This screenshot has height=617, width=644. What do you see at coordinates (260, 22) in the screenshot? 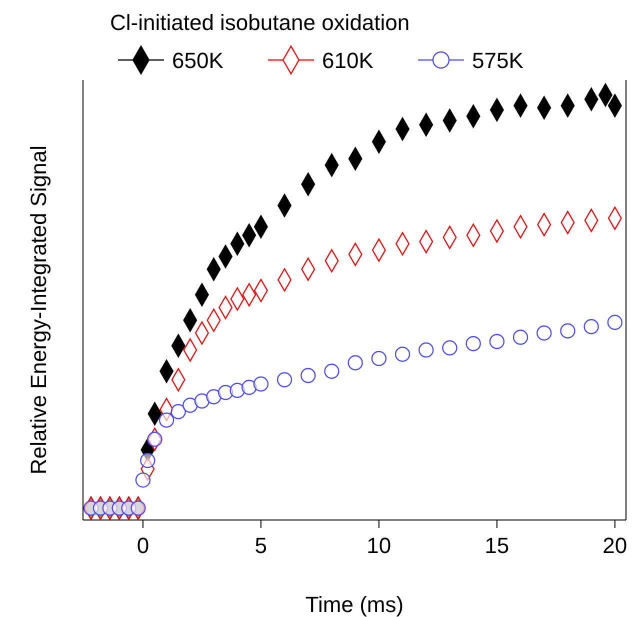
I see `legend-title: Cl-initiated isobutane oxidation` at bounding box center [260, 22].